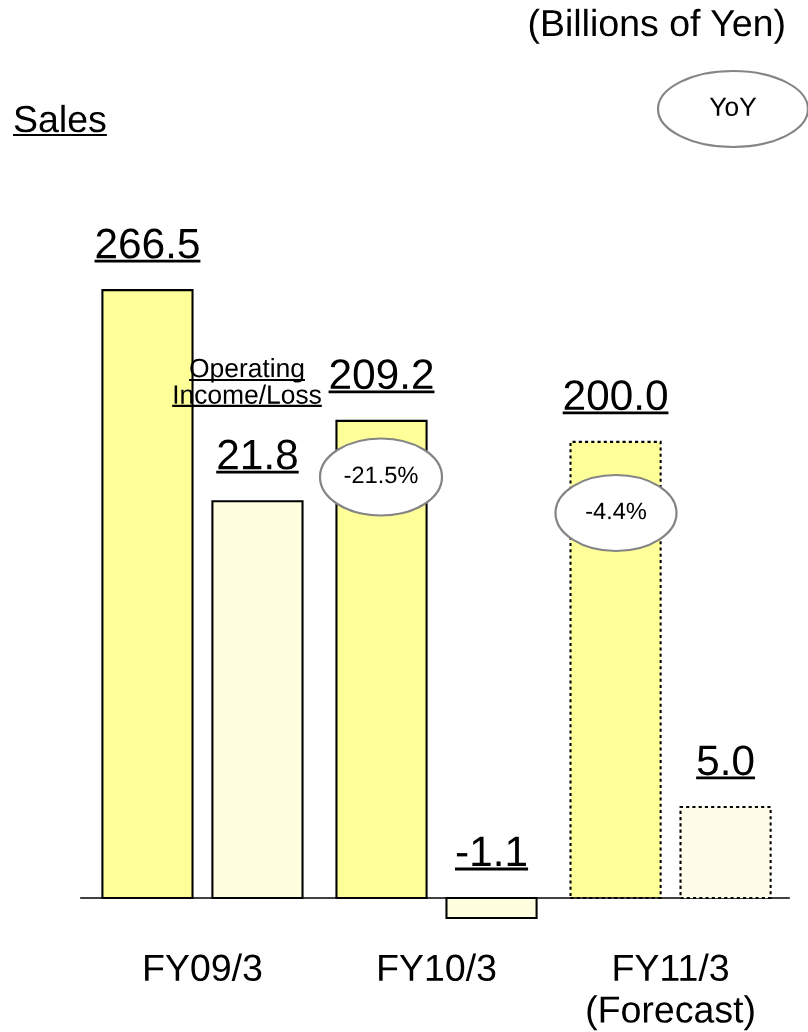 This screenshot has width=808, height=1032. What do you see at coordinates (616, 511) in the screenshot?
I see `annotation: -4.4%` at bounding box center [616, 511].